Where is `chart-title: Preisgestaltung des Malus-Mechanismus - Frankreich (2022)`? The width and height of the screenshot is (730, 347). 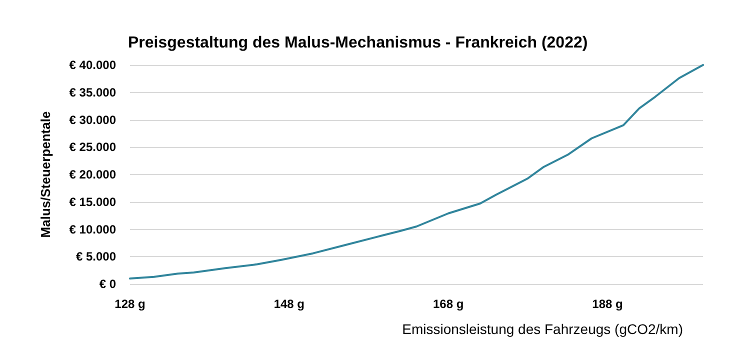
chart-title: Preisgestaltung des Malus-Mechanismus - Frankreich (2022) is located at coordinates (358, 43).